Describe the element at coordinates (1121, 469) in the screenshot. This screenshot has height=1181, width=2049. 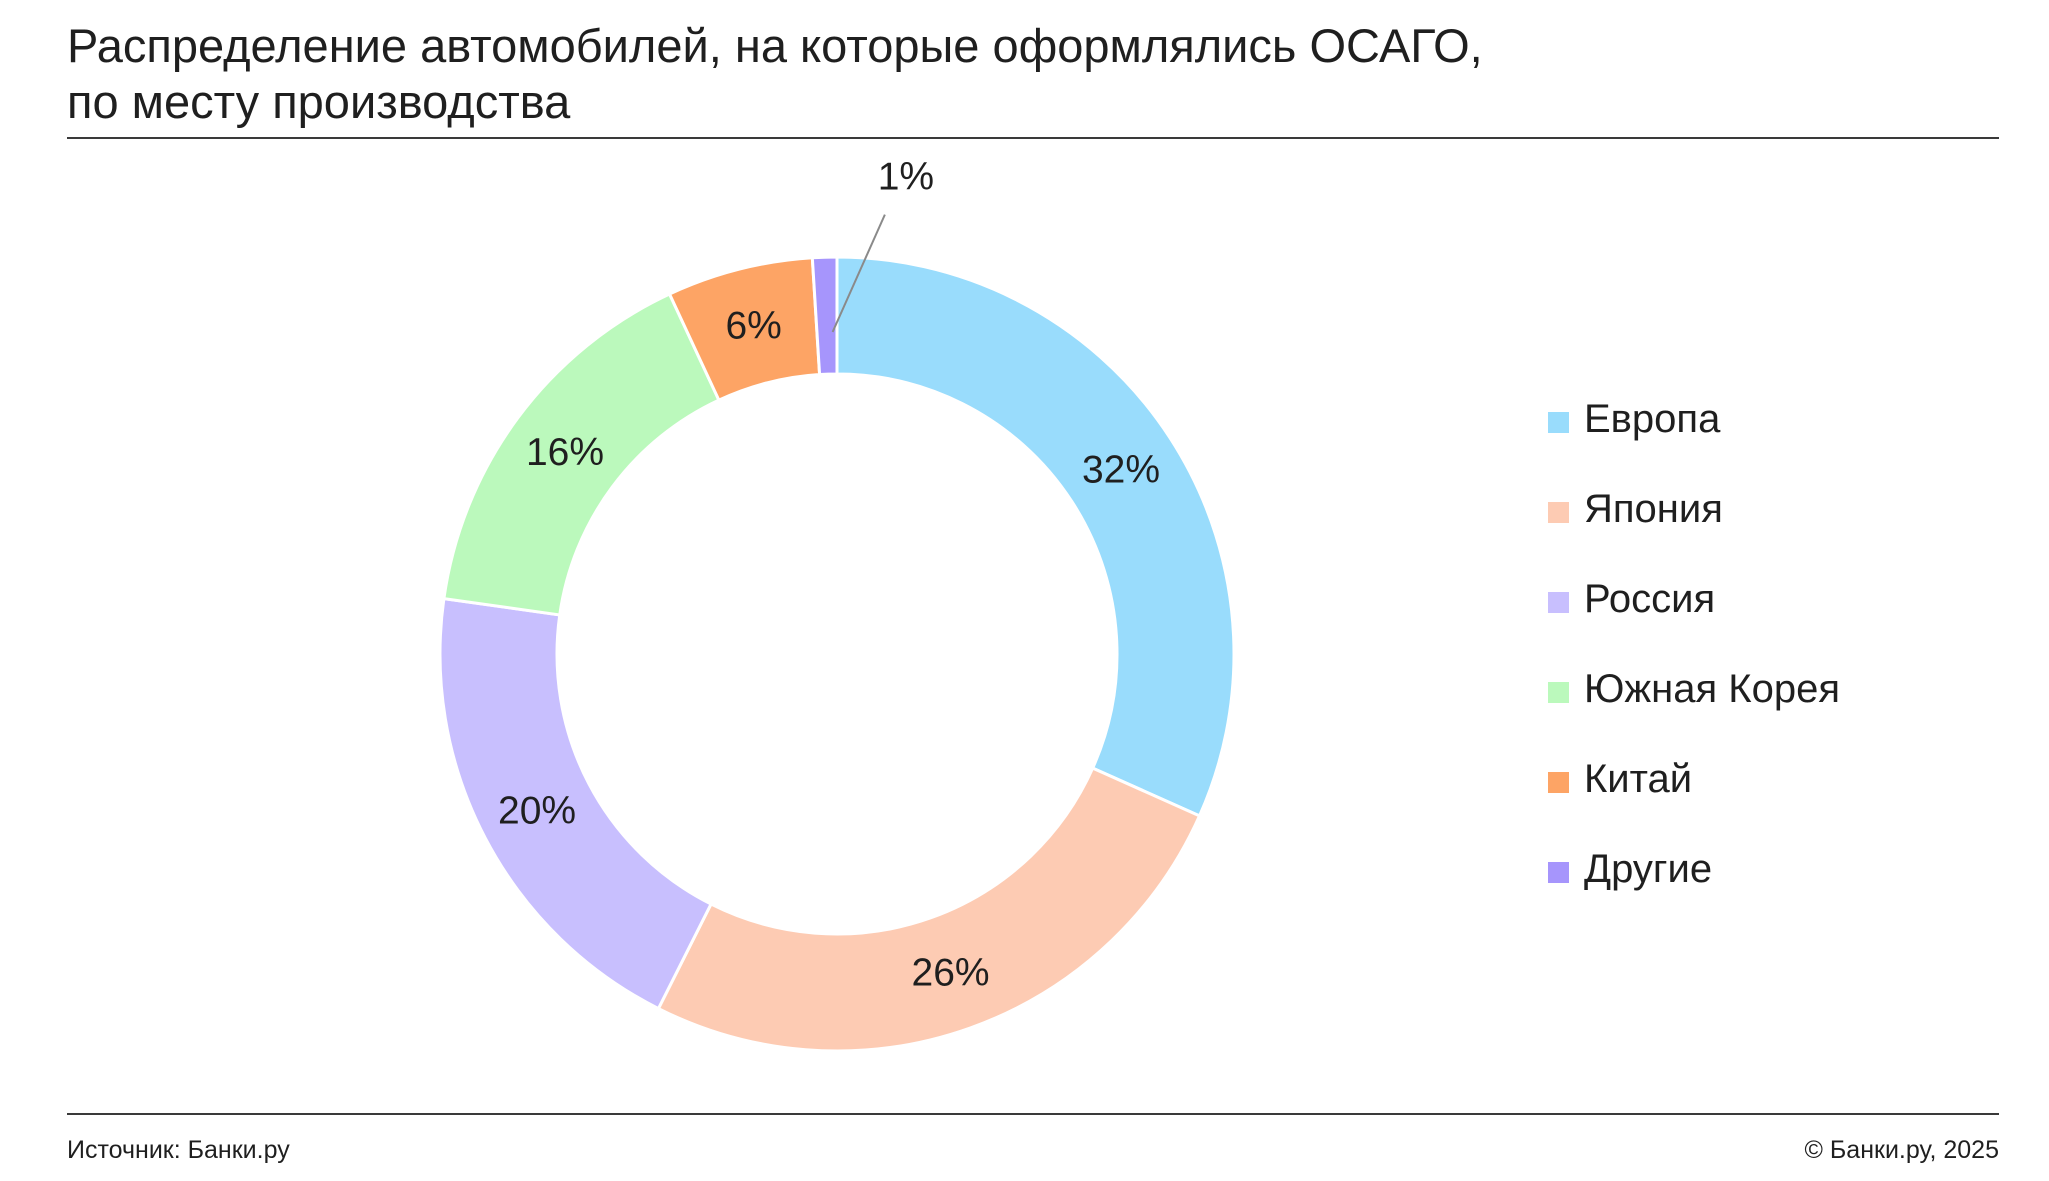
I see `slice-label-1: 32%` at that location.